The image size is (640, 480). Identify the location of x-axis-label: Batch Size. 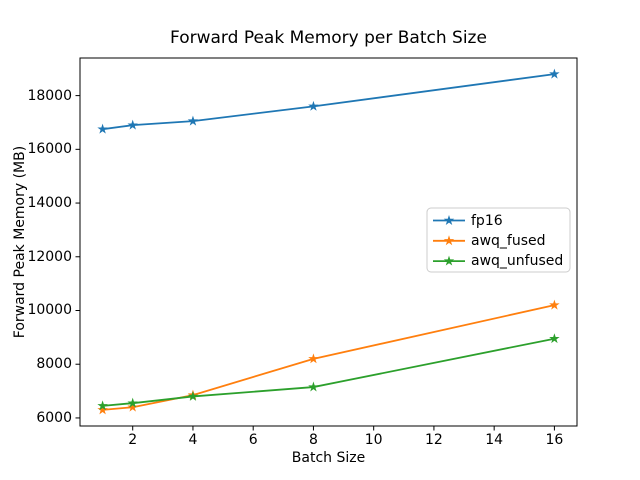
(328, 458).